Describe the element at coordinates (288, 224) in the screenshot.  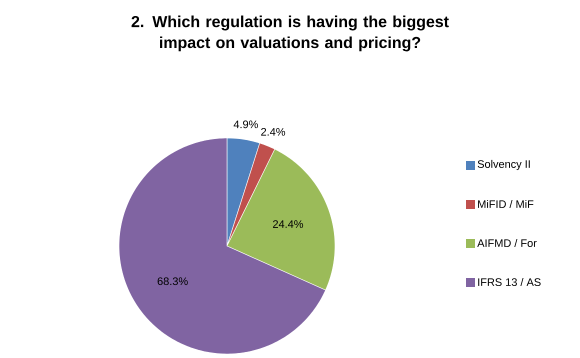
I see `data-label: 24.4%` at that location.